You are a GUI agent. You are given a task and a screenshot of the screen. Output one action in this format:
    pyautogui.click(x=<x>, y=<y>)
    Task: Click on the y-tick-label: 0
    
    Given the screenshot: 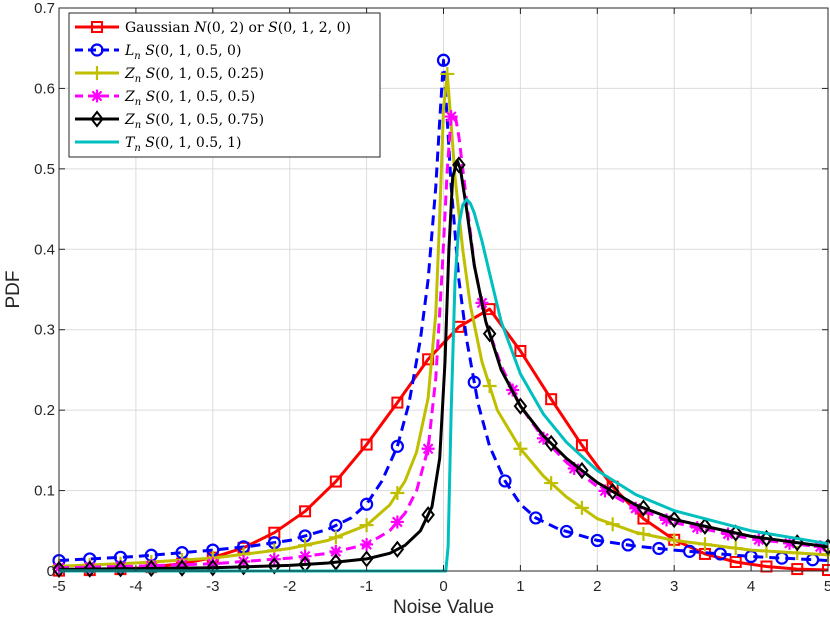 What is the action you would take?
    pyautogui.click(x=51, y=571)
    